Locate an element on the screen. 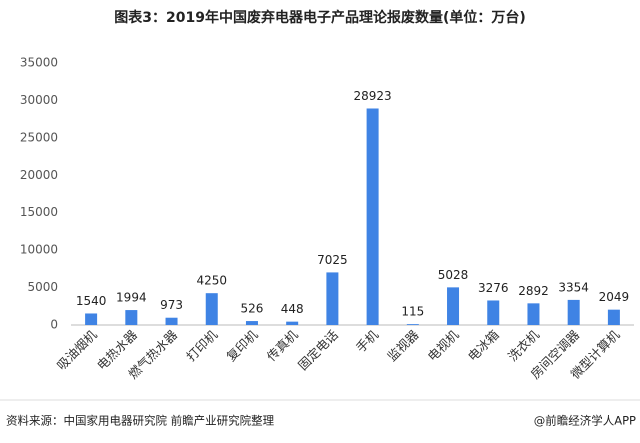 The image size is (640, 443). y-tick-label: 35000 is located at coordinates (39, 63).